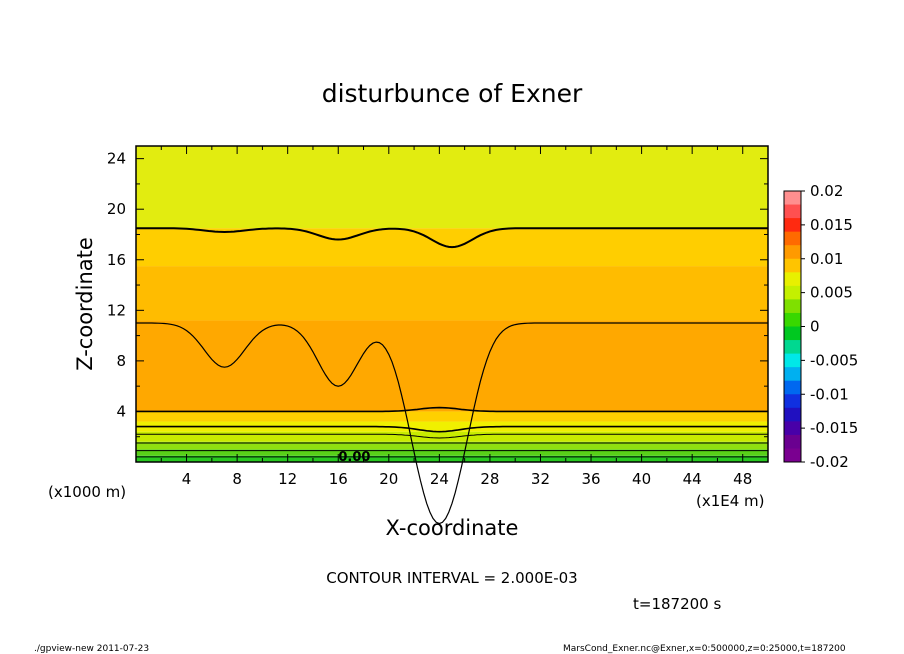 The width and height of the screenshot is (904, 654). I want to click on colorbar-label-6: -0.01, so click(829, 394).